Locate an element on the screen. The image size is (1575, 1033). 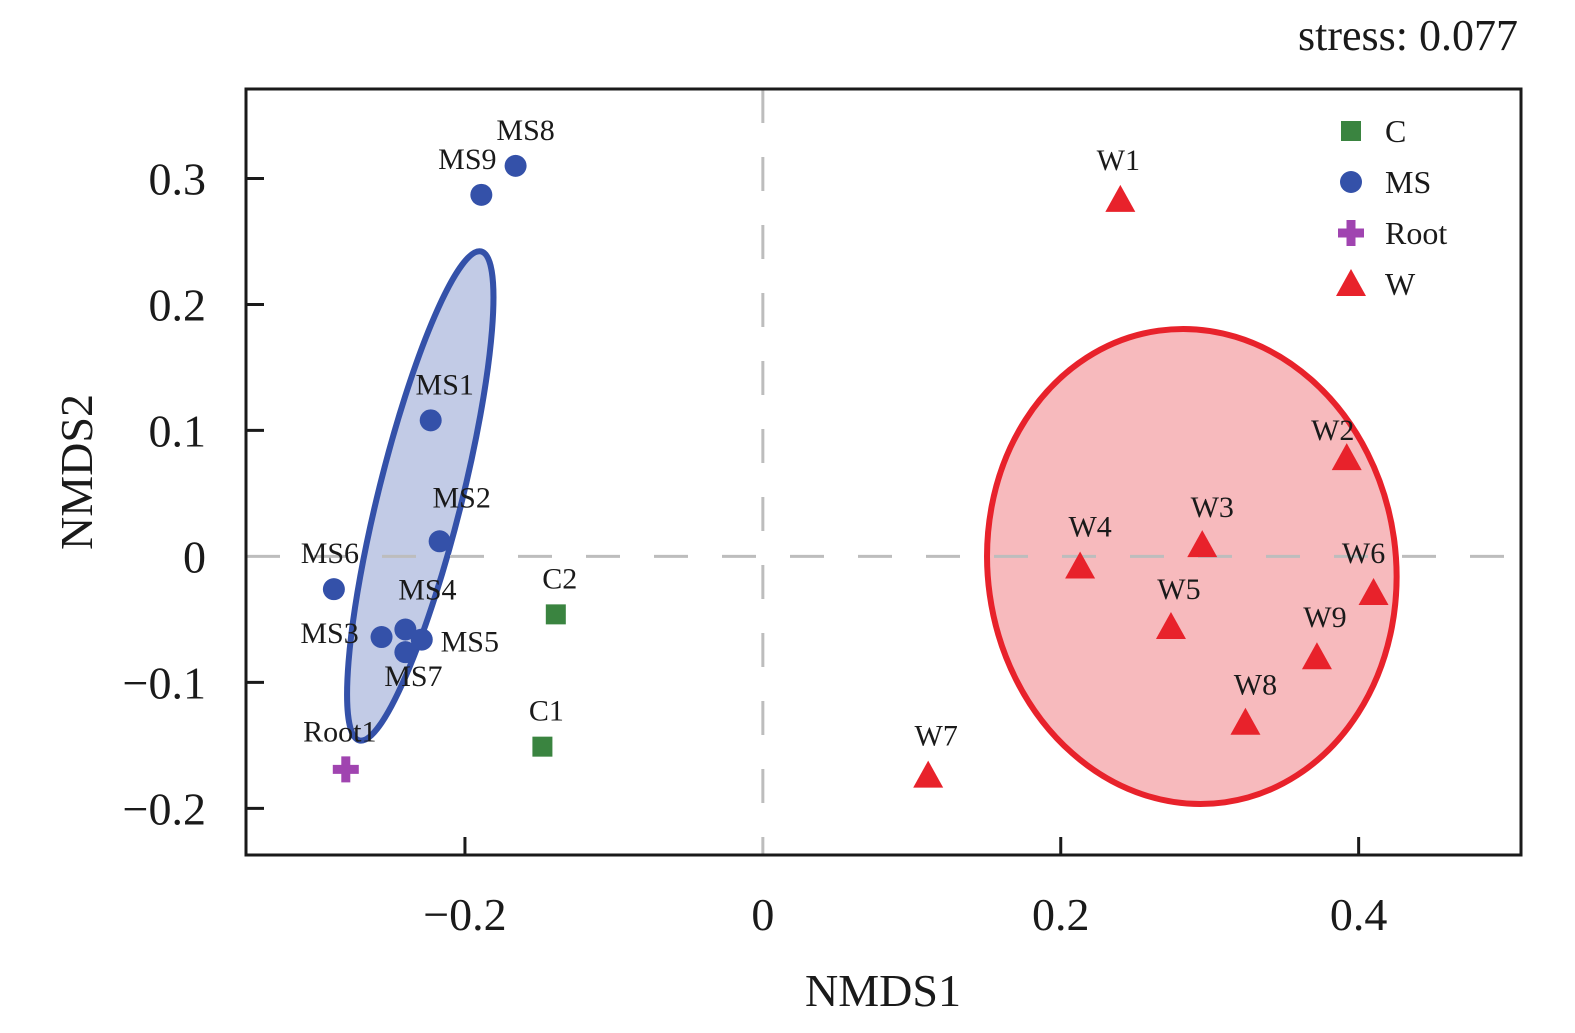
point-ms5 is located at coordinates (421, 639).